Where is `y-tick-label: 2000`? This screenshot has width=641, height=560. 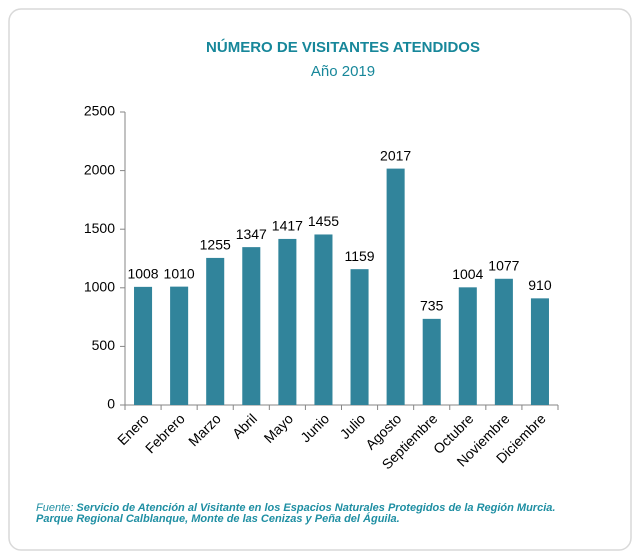
y-tick-label: 2000 is located at coordinates (99, 169).